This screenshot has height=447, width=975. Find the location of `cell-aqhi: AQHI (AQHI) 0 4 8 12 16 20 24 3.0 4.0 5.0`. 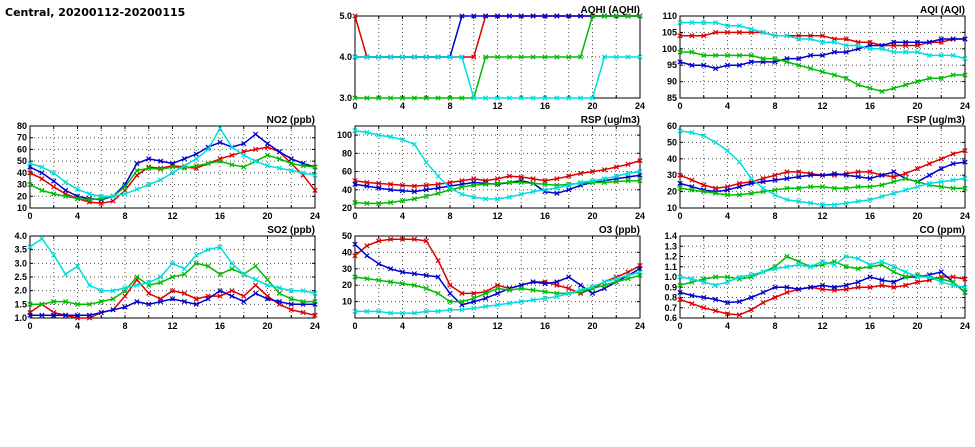

cell-aqhi: AQHI (AQHI) 0 4 8 12 16 20 24 3.0 4.0 5.0 is located at coordinates (487, 59).